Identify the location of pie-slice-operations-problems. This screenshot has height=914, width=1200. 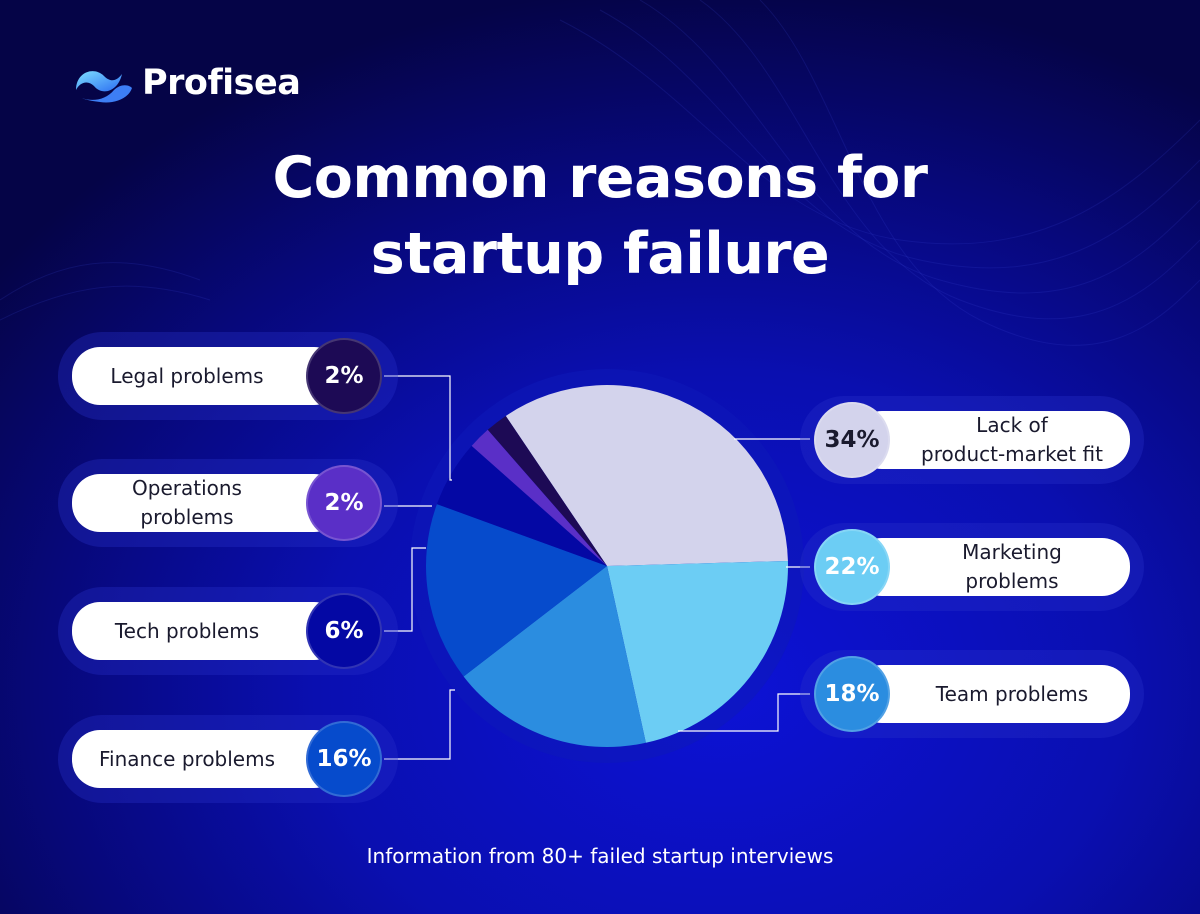
(539, 497).